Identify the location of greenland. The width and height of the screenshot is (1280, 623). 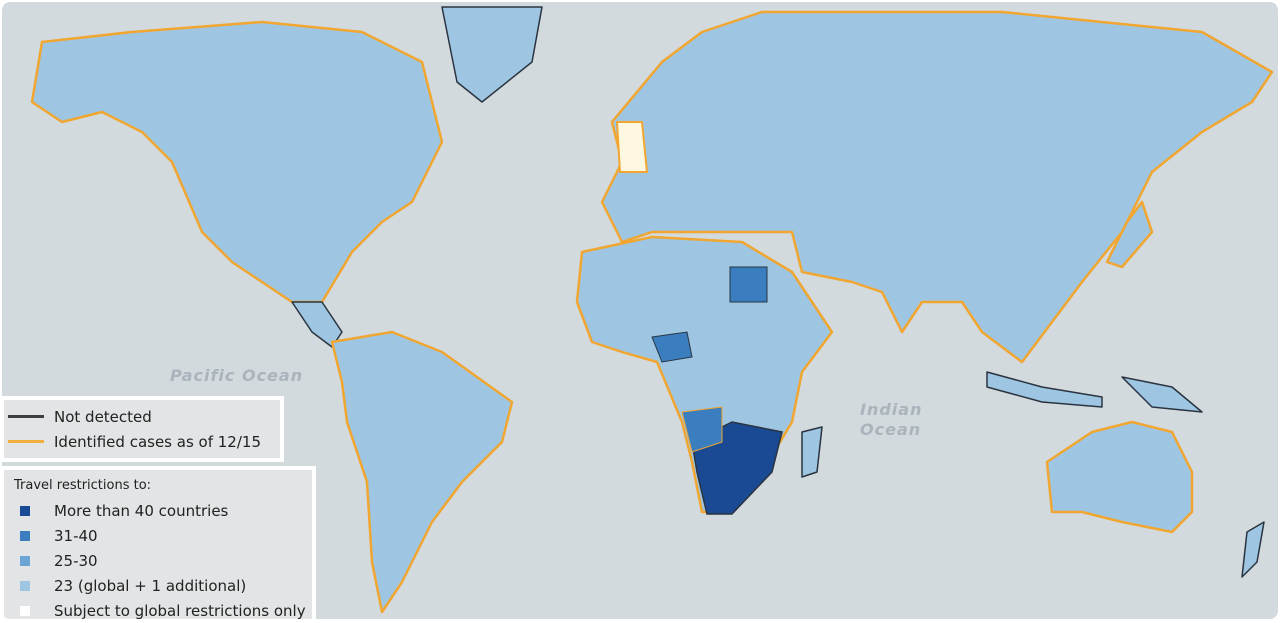
(492, 54).